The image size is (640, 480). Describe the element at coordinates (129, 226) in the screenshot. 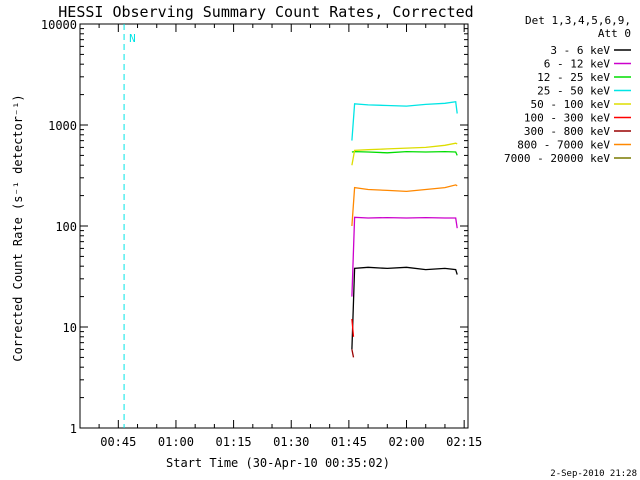

I see `flag-lines: N` at that location.